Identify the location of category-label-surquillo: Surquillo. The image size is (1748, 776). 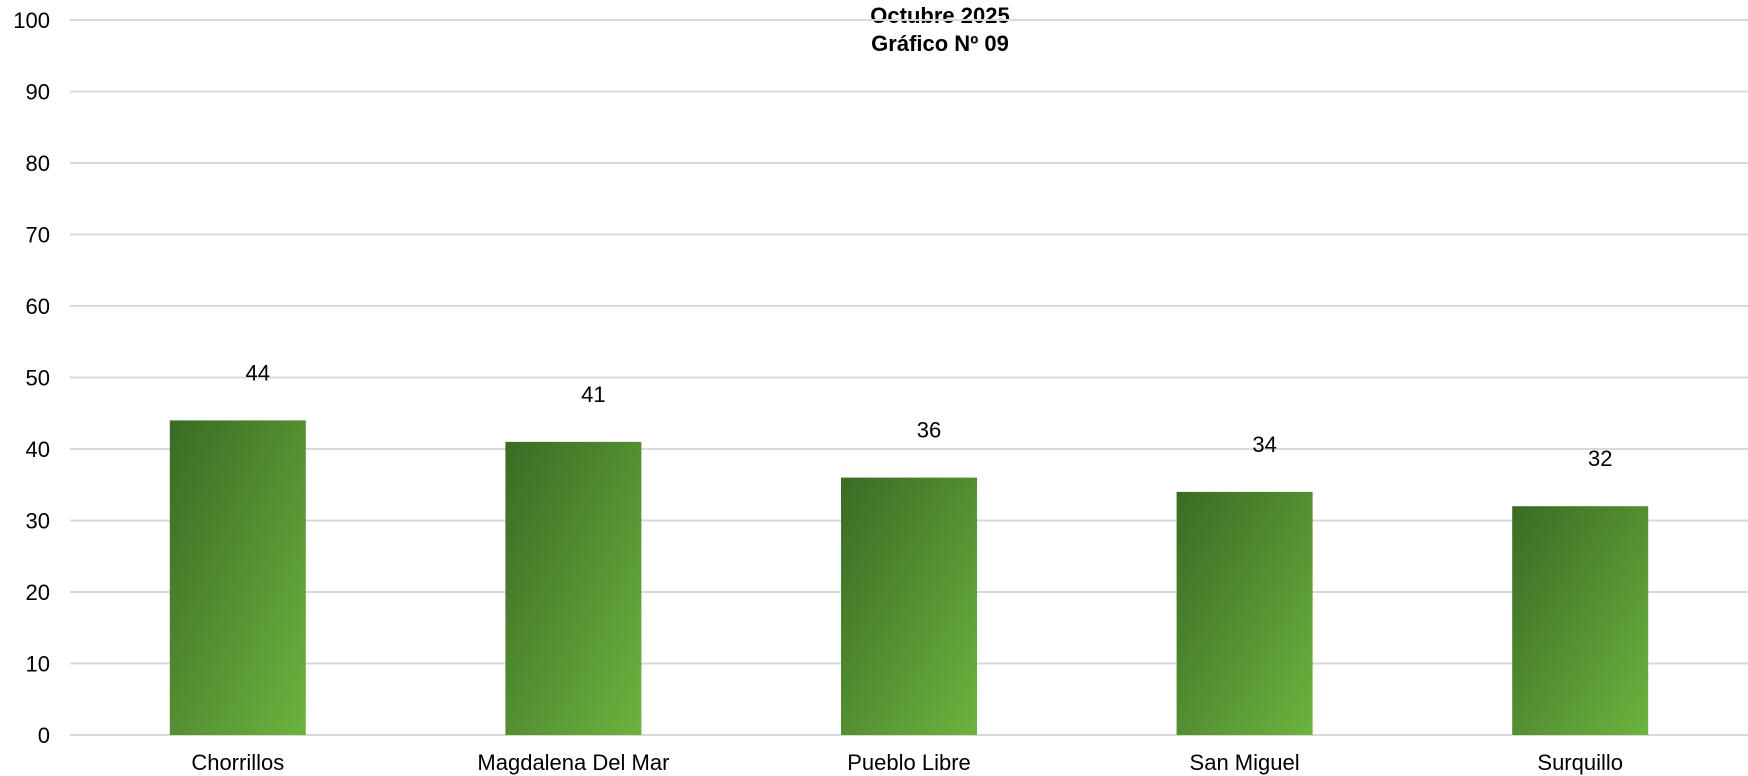
(1580, 762).